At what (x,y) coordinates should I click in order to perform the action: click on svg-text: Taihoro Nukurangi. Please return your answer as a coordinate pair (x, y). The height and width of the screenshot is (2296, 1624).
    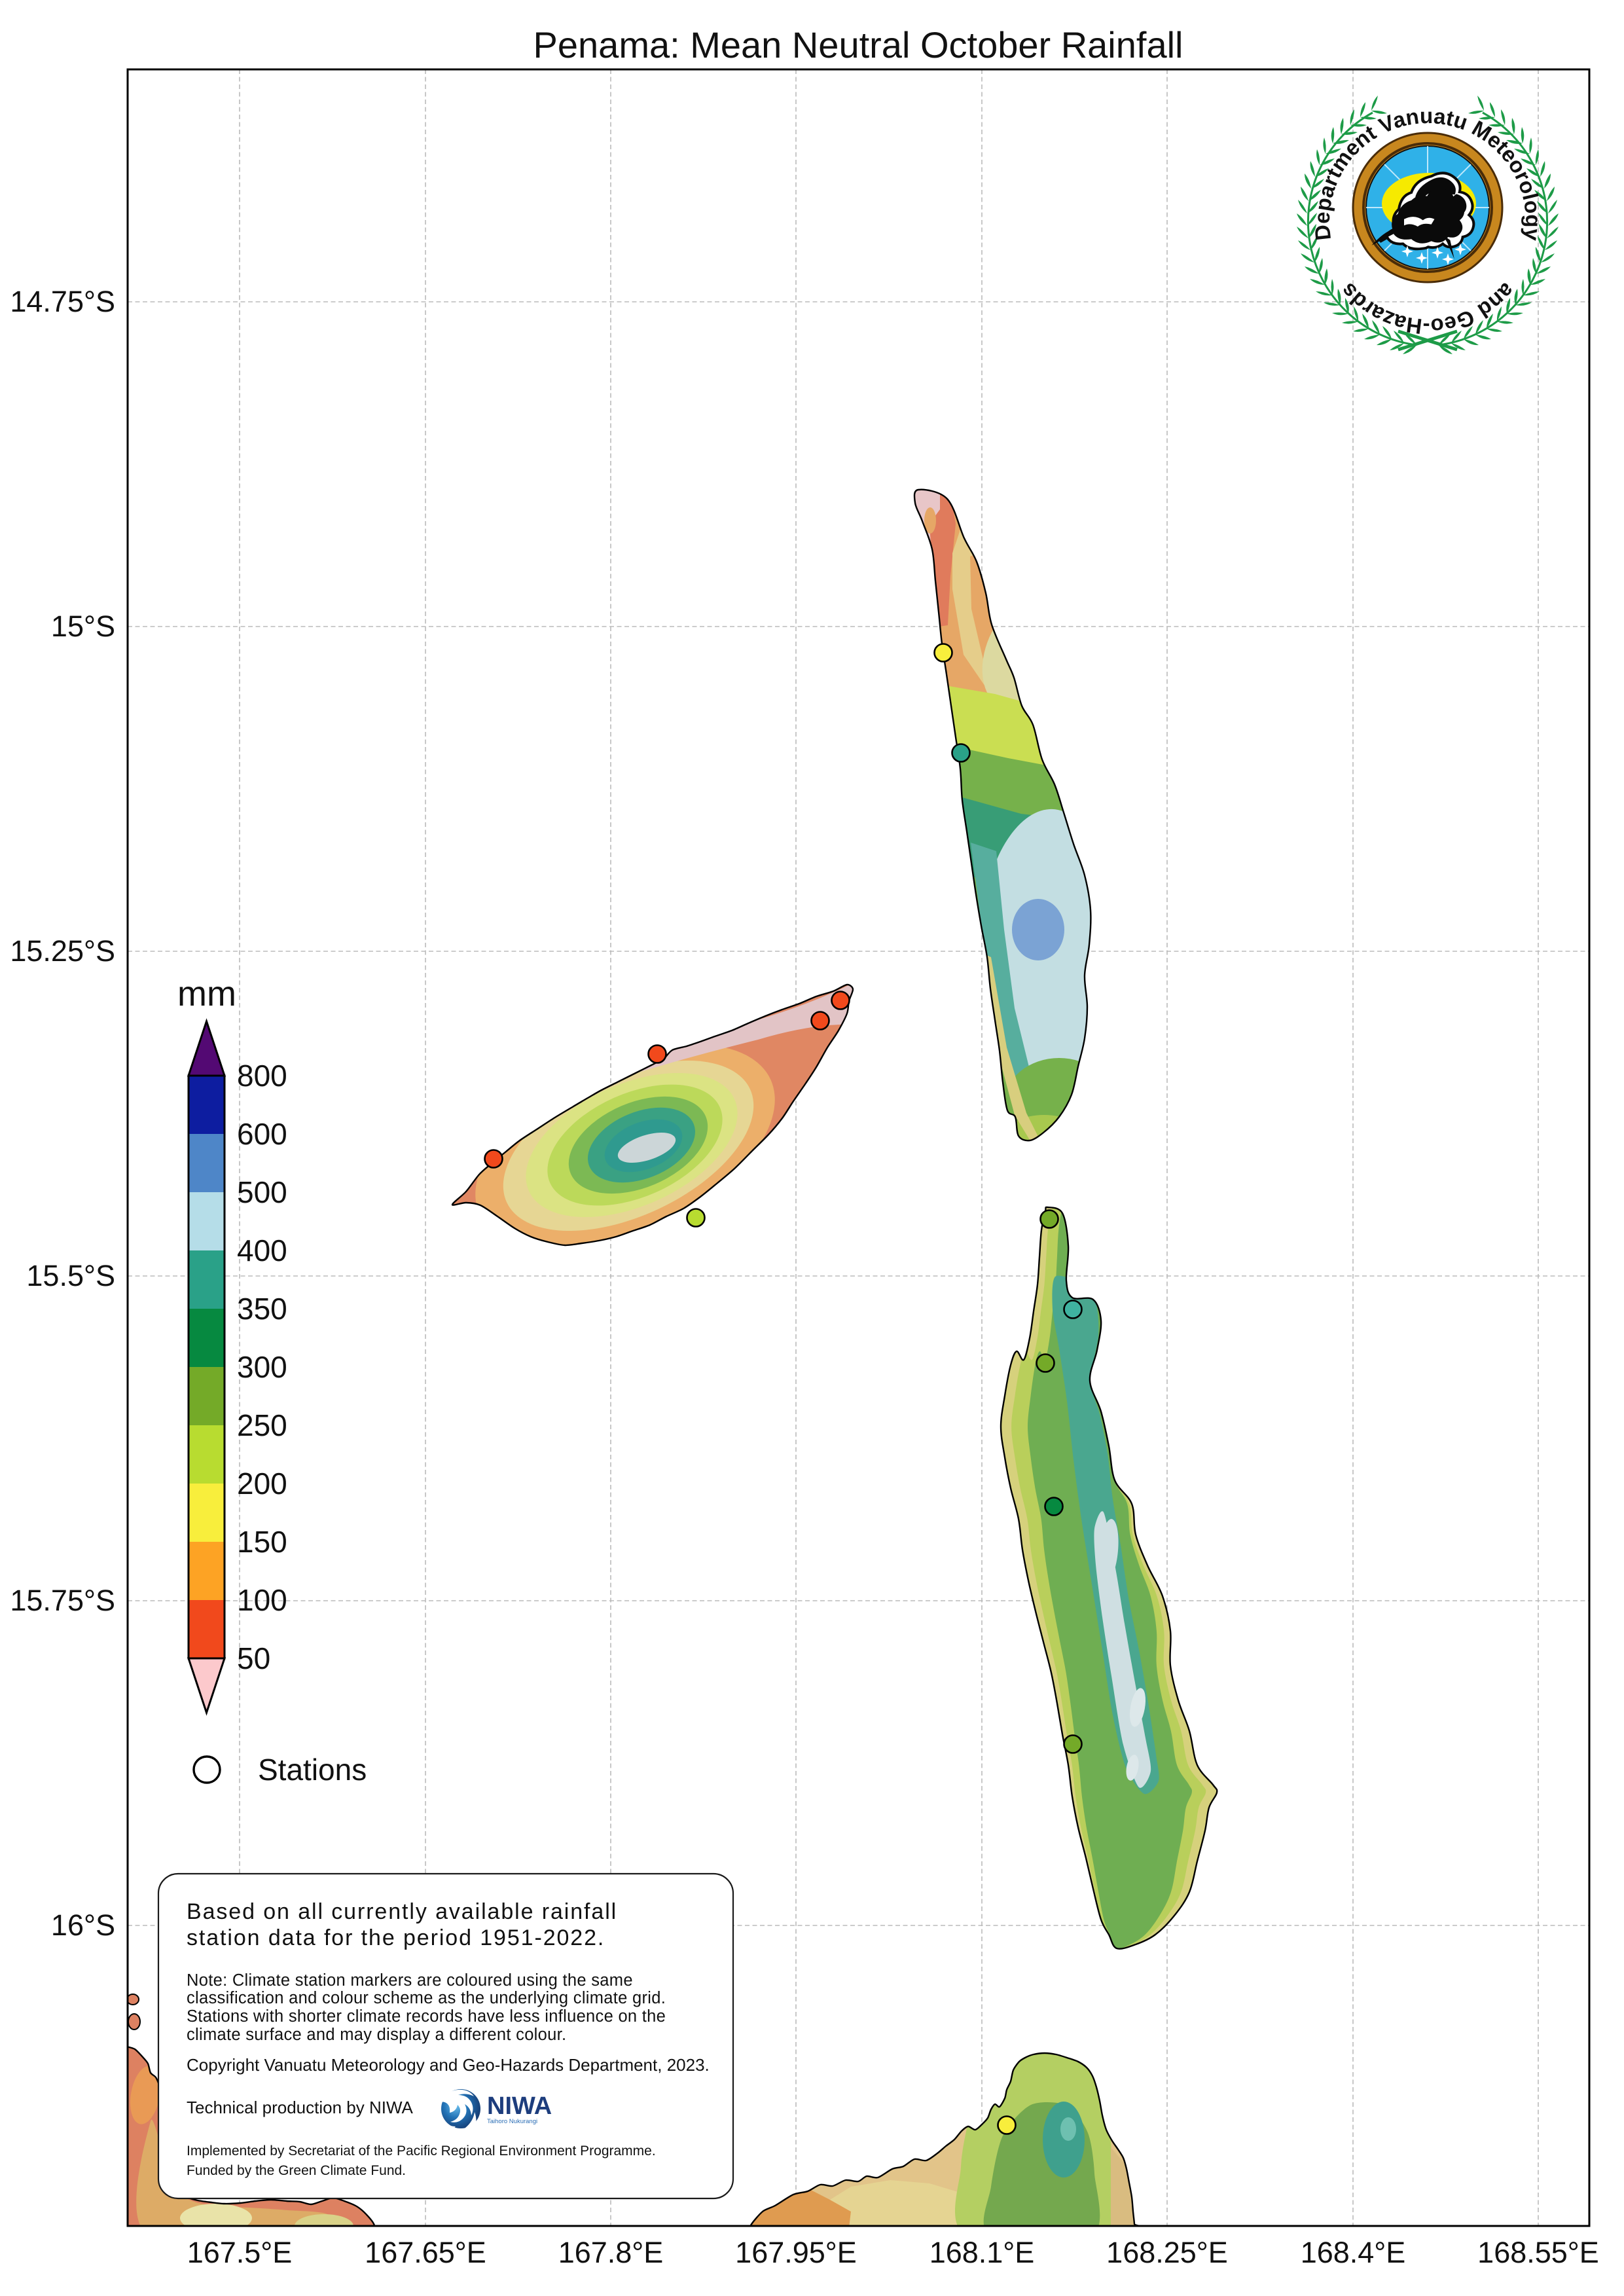
    Looking at the image, I should click on (512, 2121).